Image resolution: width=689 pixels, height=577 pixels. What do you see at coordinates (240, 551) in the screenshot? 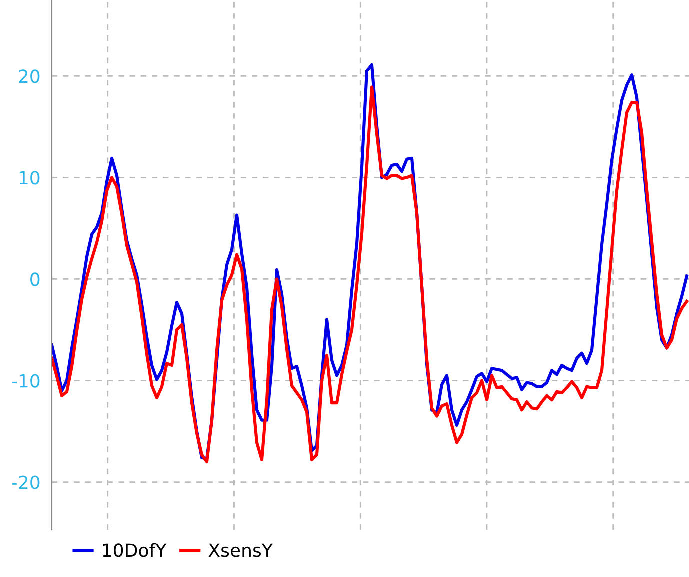
I see `legend-label: XsensY` at bounding box center [240, 551].